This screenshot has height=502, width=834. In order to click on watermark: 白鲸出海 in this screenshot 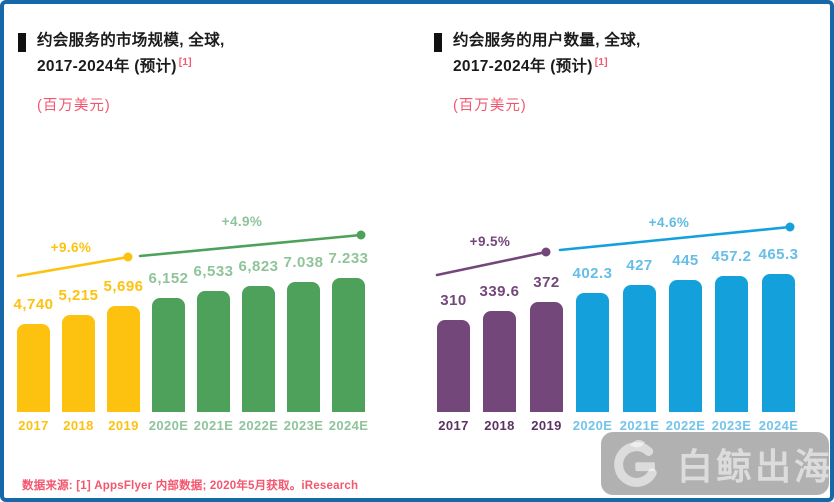, I will do `click(715, 463)`.